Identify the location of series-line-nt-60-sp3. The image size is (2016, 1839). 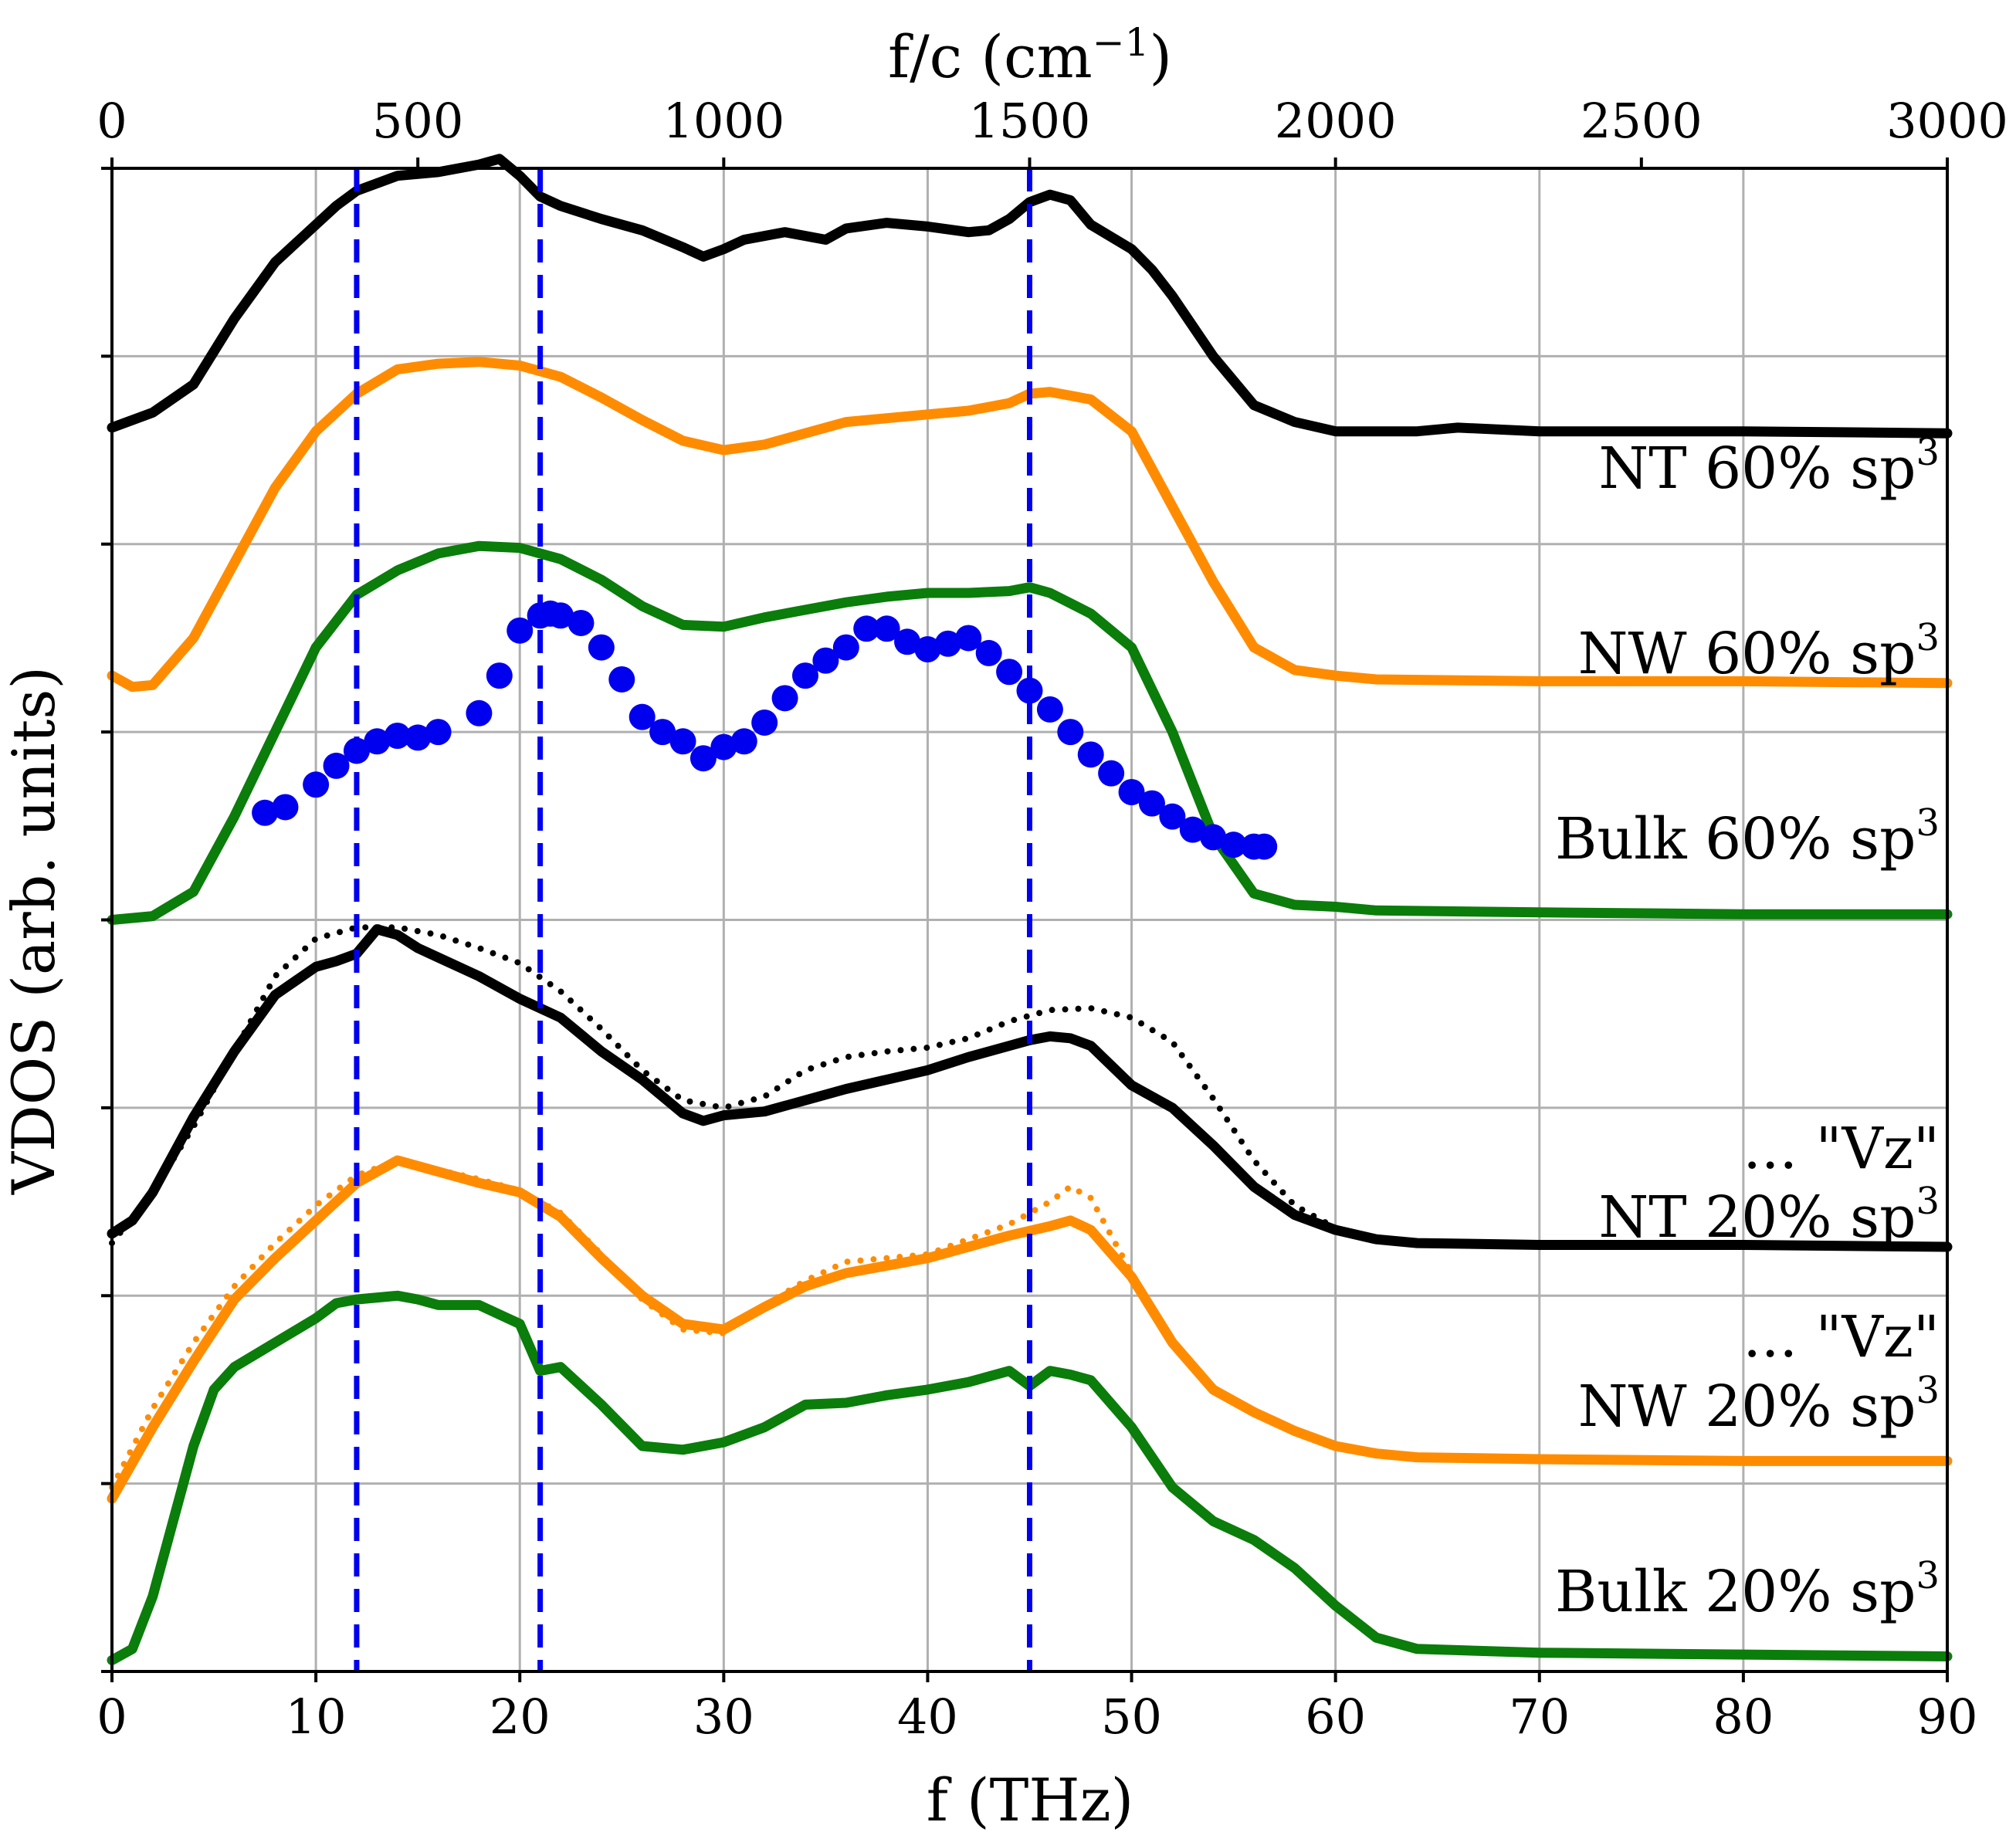
(1030, 296).